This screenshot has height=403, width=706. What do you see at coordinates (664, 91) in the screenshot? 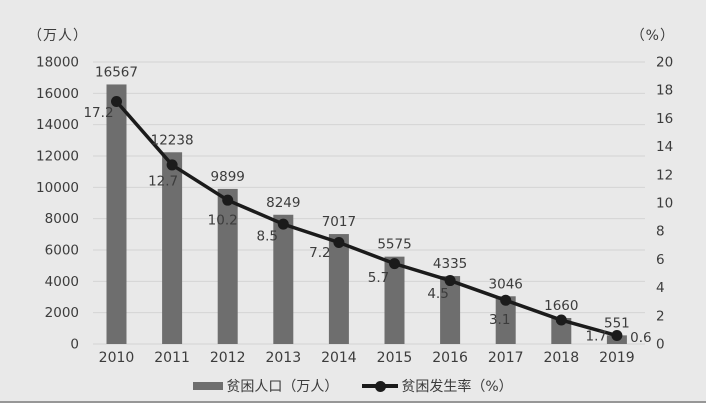
I see `y-axis-tick-right: 18` at bounding box center [664, 91].